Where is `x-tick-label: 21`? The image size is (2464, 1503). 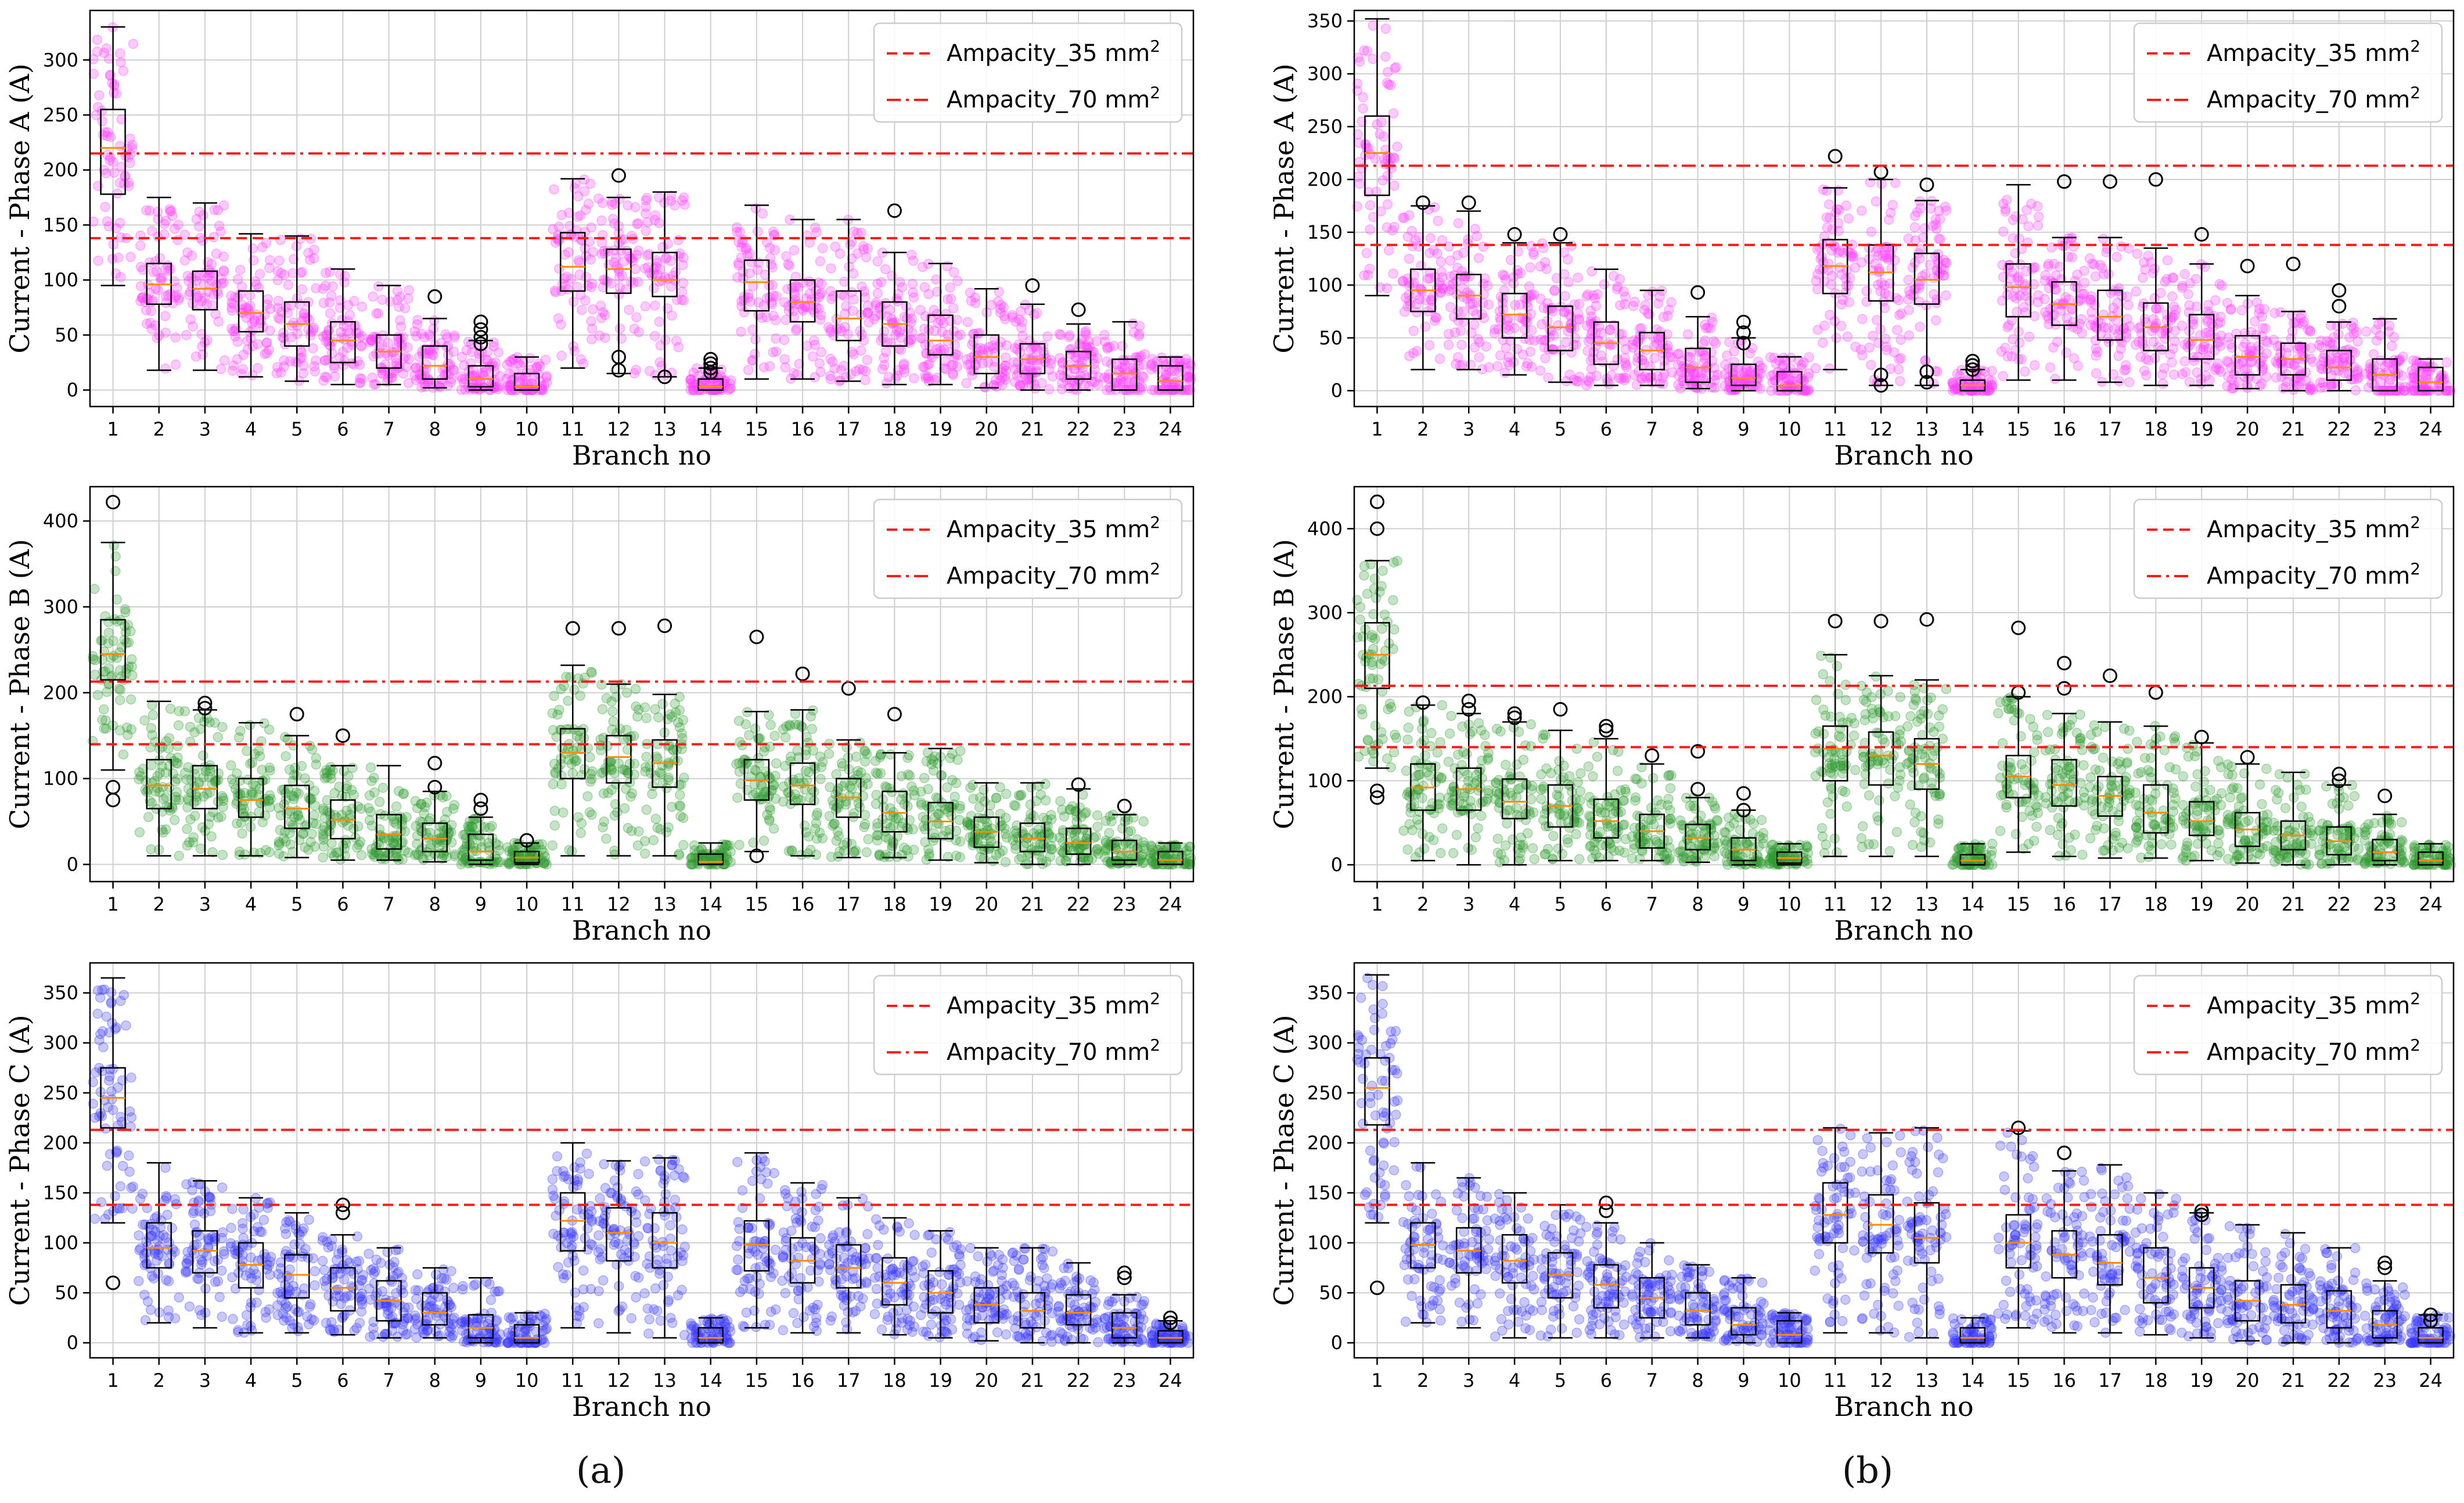
x-tick-label: 21 is located at coordinates (2293, 429).